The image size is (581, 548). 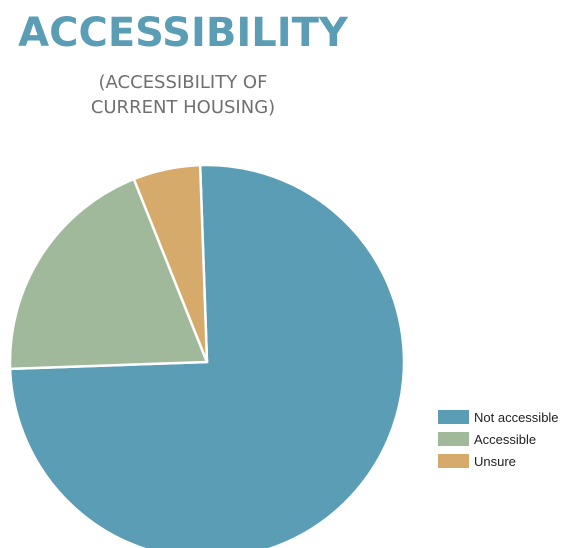 I want to click on legend-swatch-accessible, so click(x=453, y=439).